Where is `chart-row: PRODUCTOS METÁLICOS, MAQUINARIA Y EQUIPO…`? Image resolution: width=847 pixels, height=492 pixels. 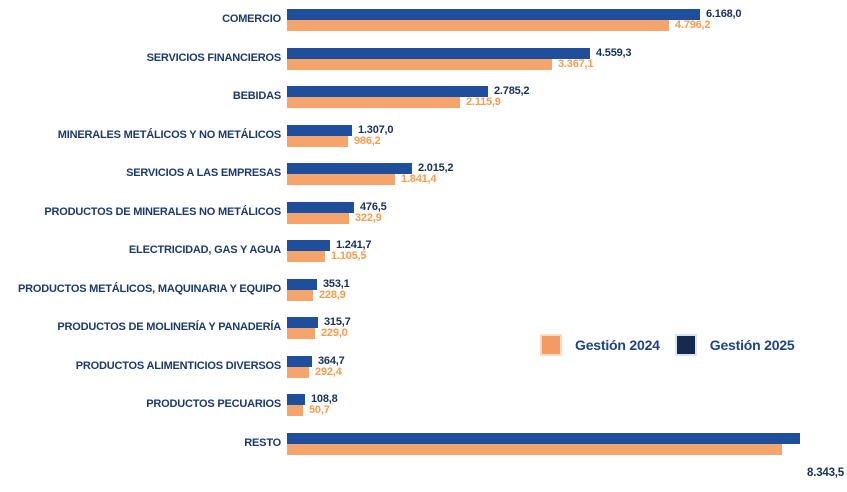 chart-row: PRODUCTOS METÁLICOS, MAQUINARIA Y EQUIPO… is located at coordinates (403, 289).